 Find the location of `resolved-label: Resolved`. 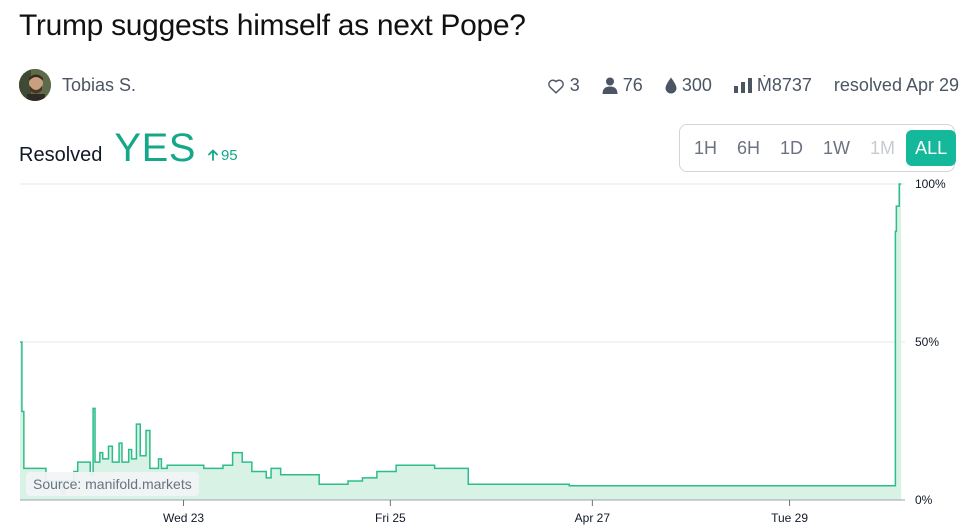

resolved-label: Resolved is located at coordinates (61, 155).